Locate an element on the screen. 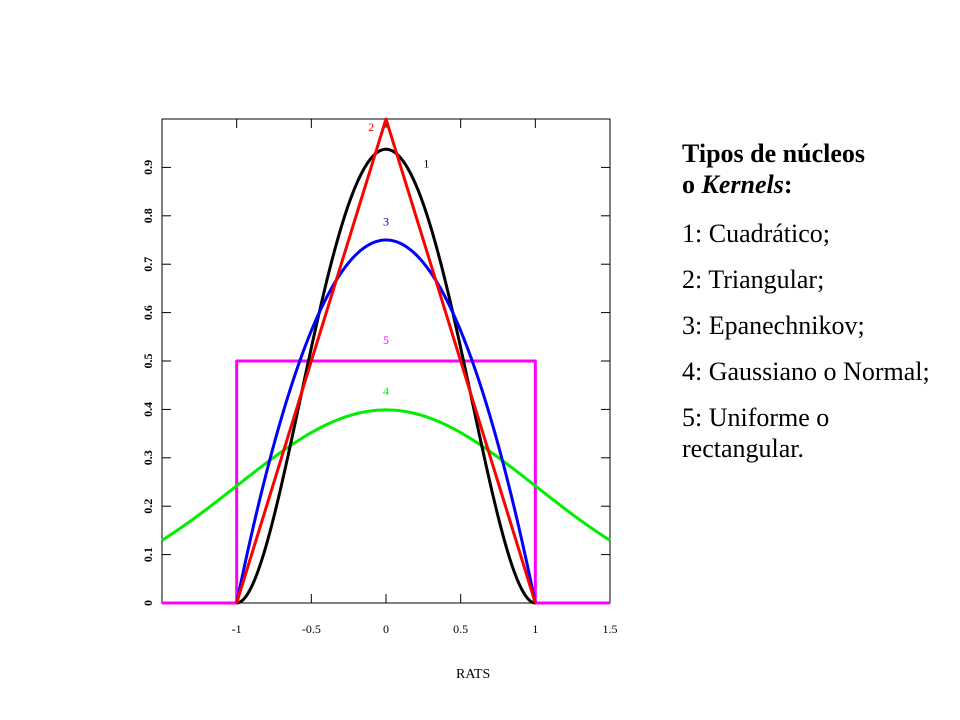 Image resolution: width=960 pixels, height=720 pixels. x-tick-label: 1 is located at coordinates (535, 629).